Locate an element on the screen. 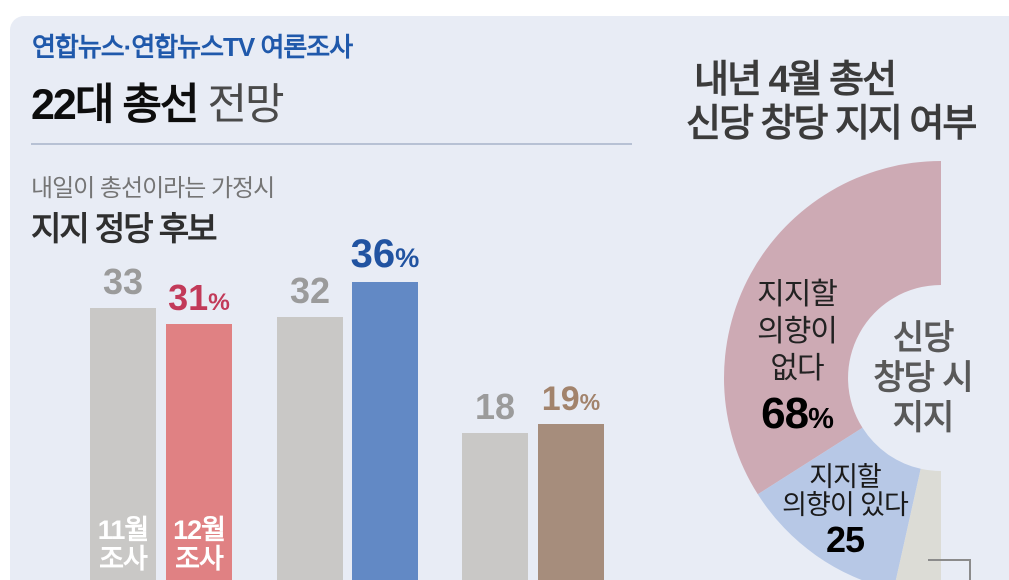  bar-value-label: 31% is located at coordinates (199, 297).